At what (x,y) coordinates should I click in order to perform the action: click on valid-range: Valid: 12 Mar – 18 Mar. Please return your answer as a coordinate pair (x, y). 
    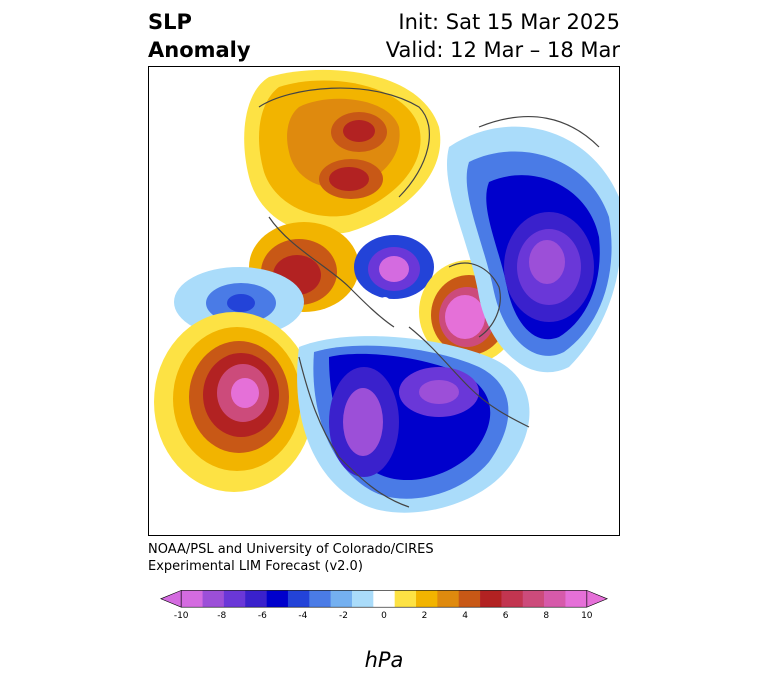
    Looking at the image, I should click on (502, 50).